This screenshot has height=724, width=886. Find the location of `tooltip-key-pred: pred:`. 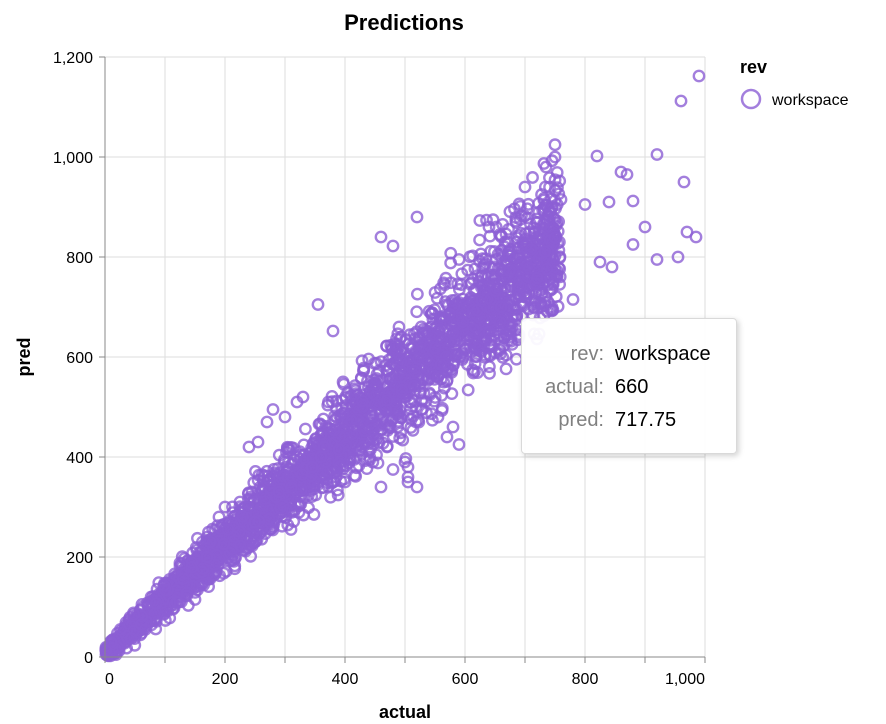

tooltip-key-pred: pred: is located at coordinates (581, 420).